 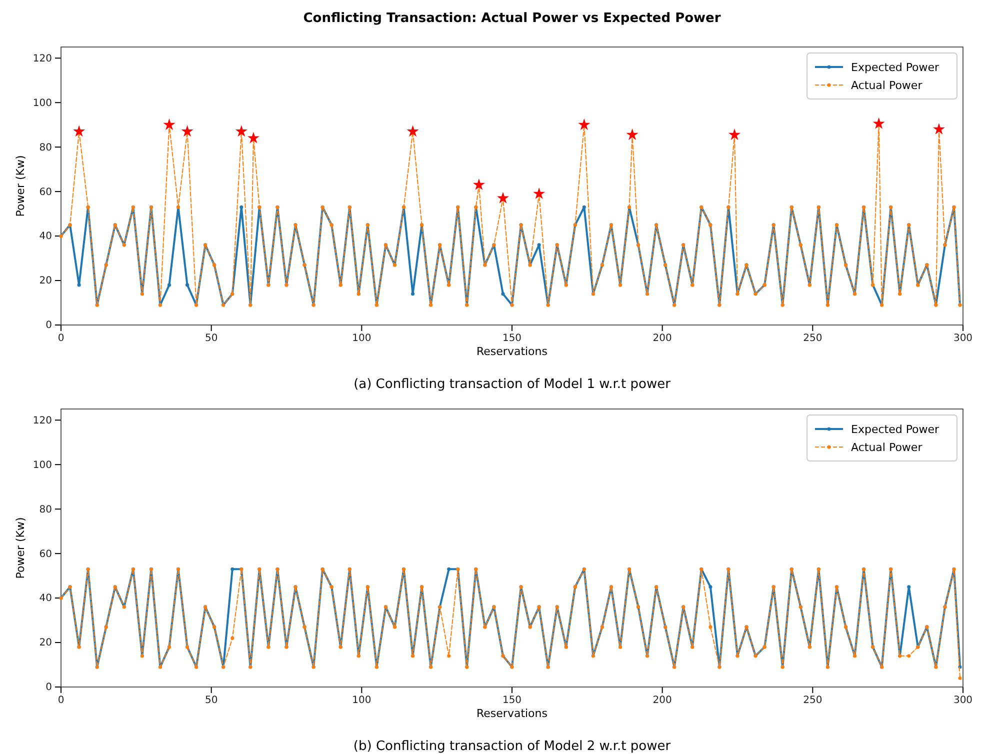 What do you see at coordinates (512, 18) in the screenshot?
I see `chart-title: Conflicting Transaction: Actual Power vs Expected Power` at bounding box center [512, 18].